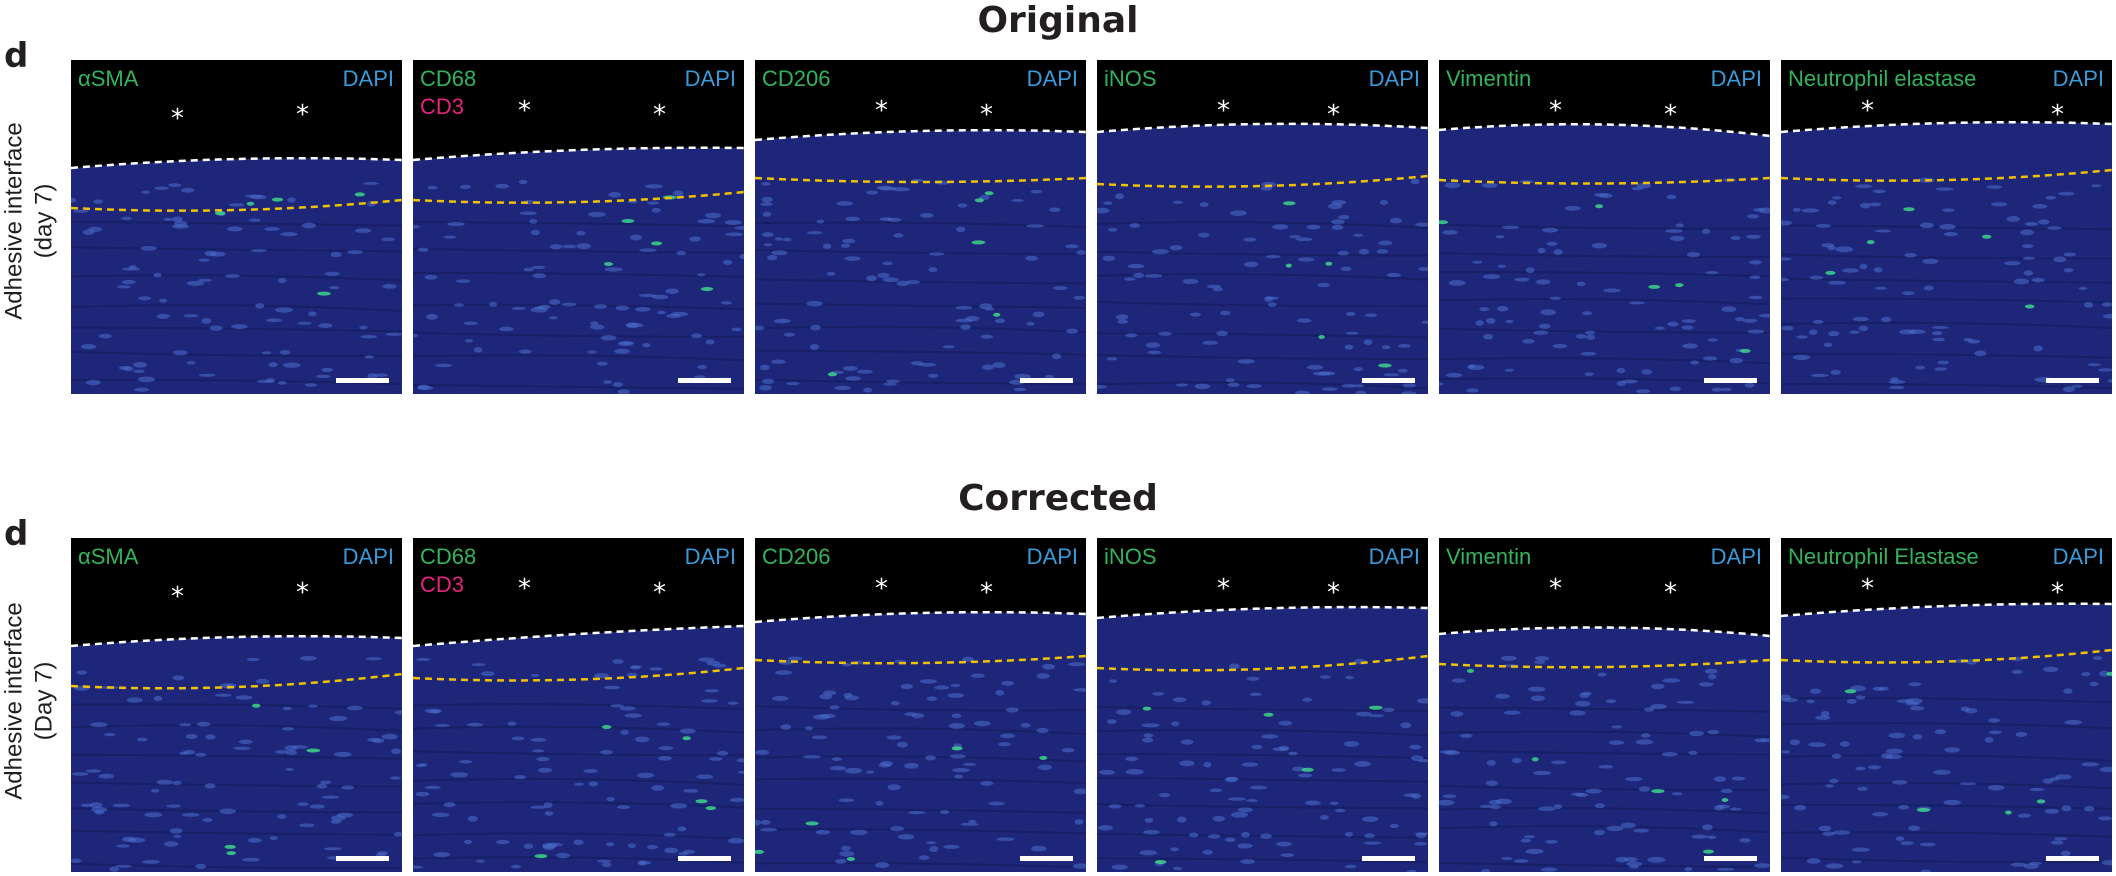 The height and width of the screenshot is (876, 2116). Describe the element at coordinates (30, 221) in the screenshot. I see `ylabel-original: Adhesive interface (day 7)` at that location.